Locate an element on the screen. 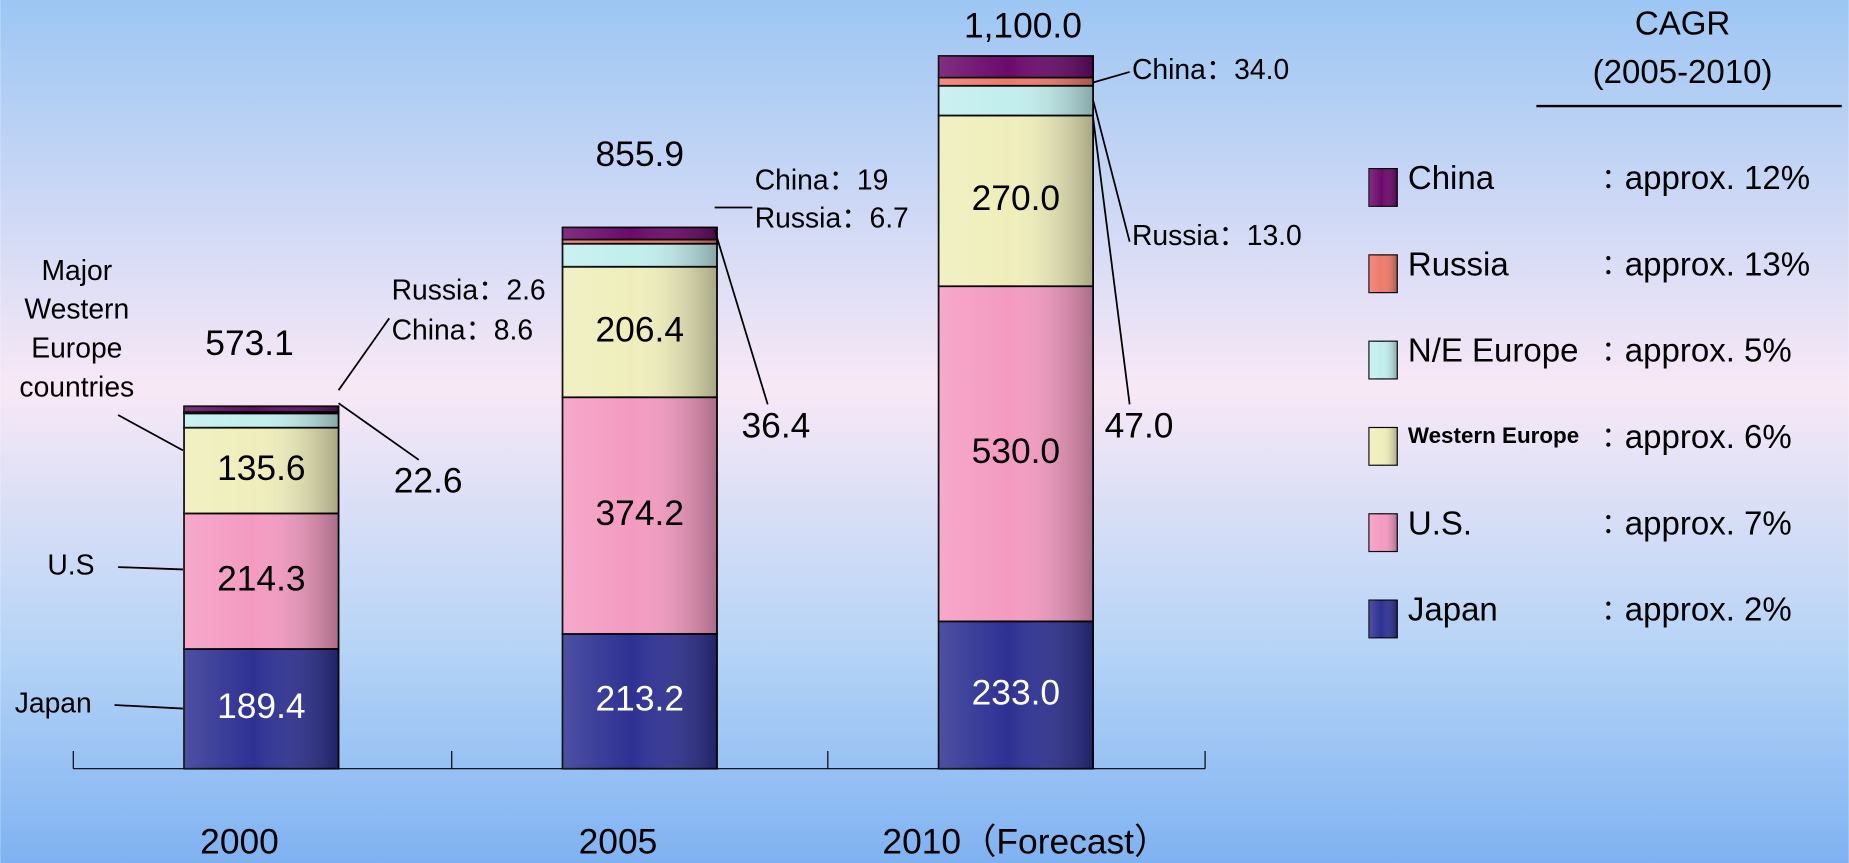 This screenshot has height=863, width=1849. value-label: 530.0 is located at coordinates (1016, 451).